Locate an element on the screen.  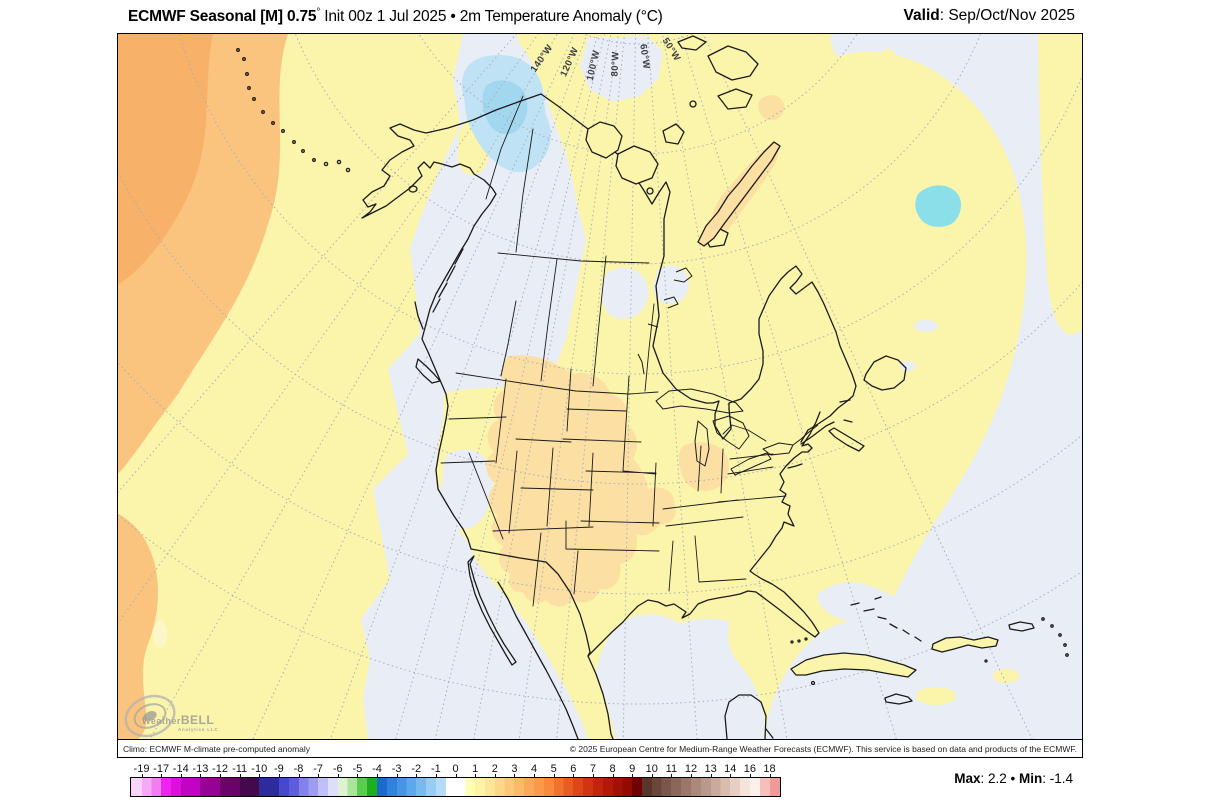
valid-value: : Sep/Oct/Nov 2025 is located at coordinates (1007, 15).